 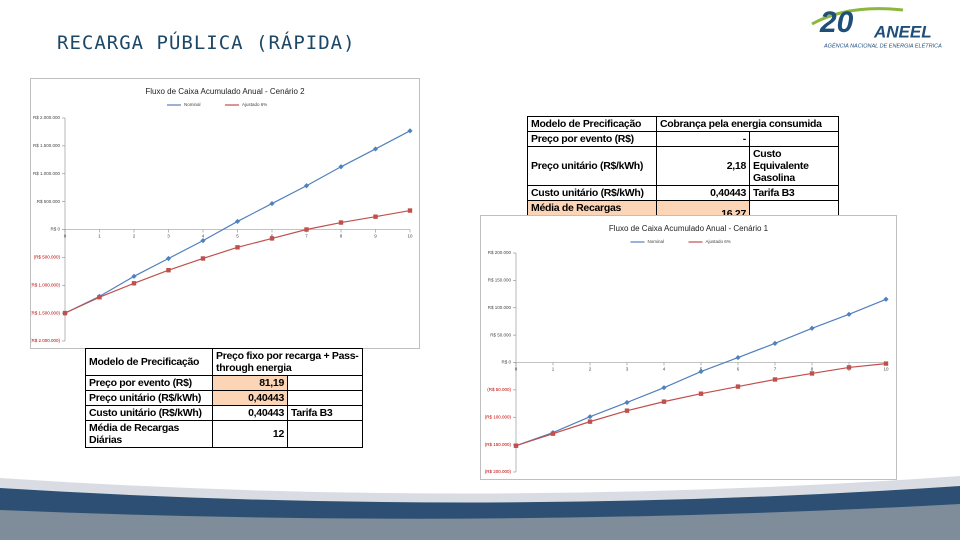 What do you see at coordinates (703, 166) in the screenshot?
I see `table-cell: 2,18` at bounding box center [703, 166].